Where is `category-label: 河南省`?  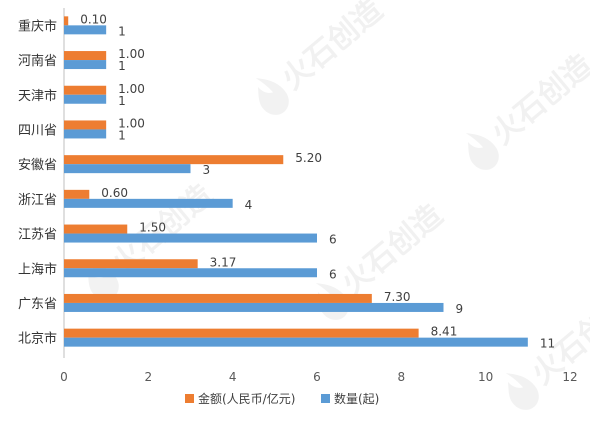
category-label: 河南省 is located at coordinates (37, 61).